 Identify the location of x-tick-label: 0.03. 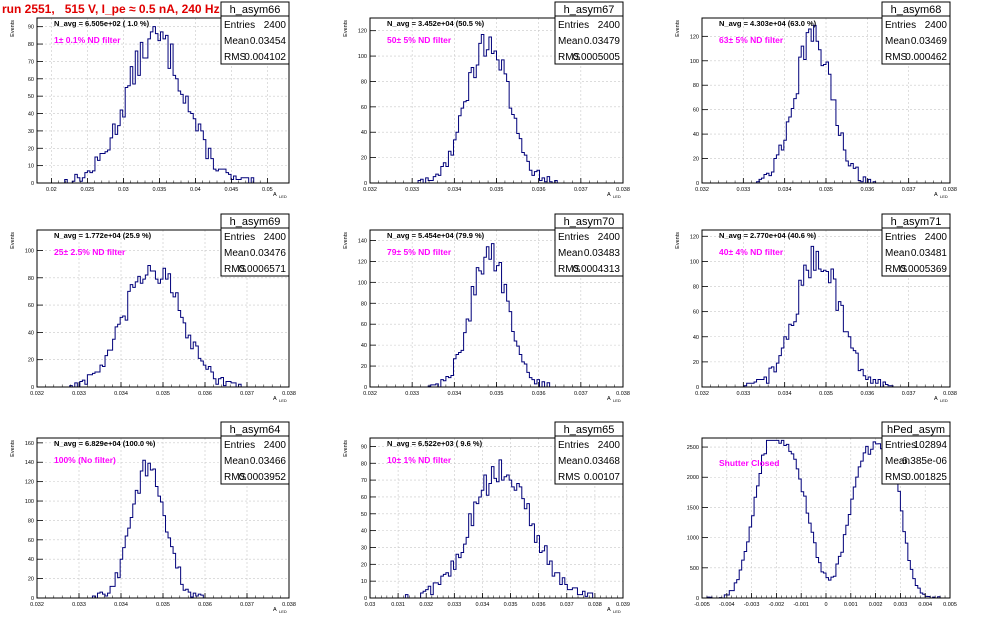
(370, 605).